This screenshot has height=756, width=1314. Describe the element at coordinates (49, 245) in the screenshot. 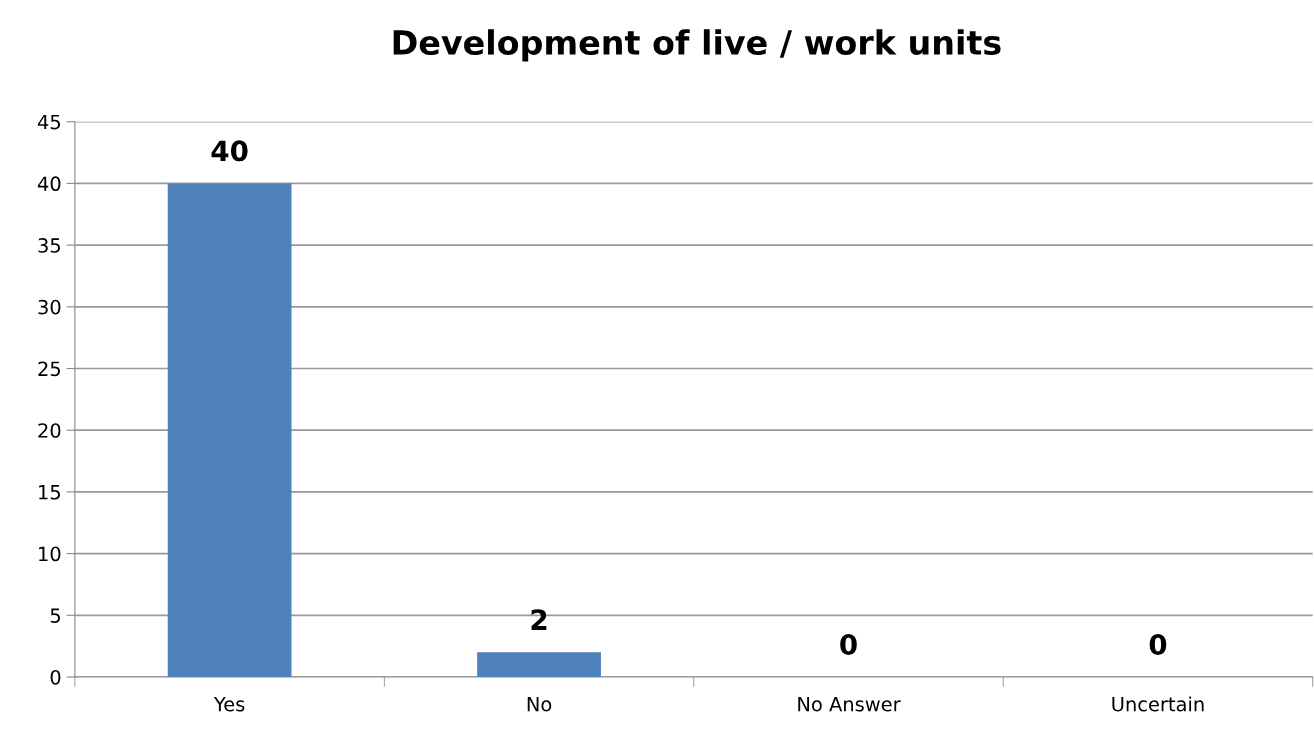

I see `y-tick-label: 35` at that location.